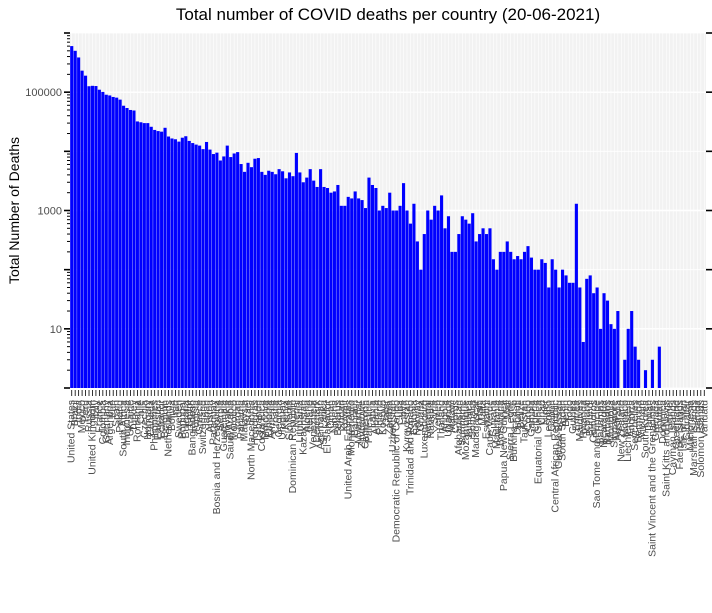 This screenshot has width=712, height=613. What do you see at coordinates (158, 420) in the screenshot?
I see `x-tick-label: Pakistan` at bounding box center [158, 420].